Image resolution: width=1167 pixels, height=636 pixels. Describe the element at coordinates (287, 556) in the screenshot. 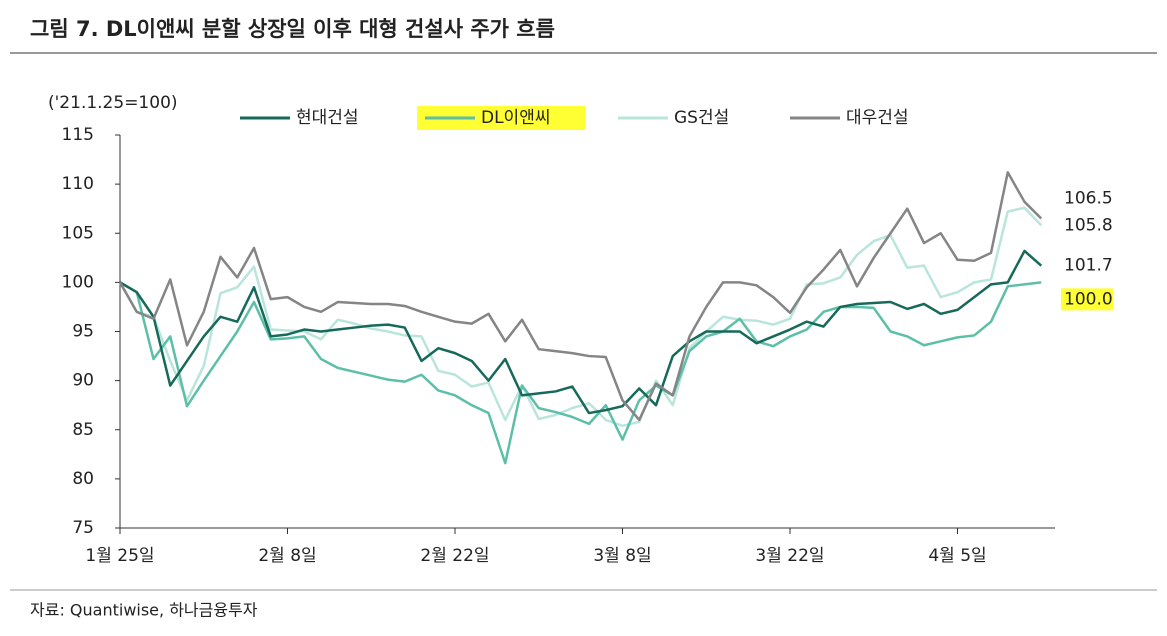

I see `x-tick-label: 2월 8일` at that location.